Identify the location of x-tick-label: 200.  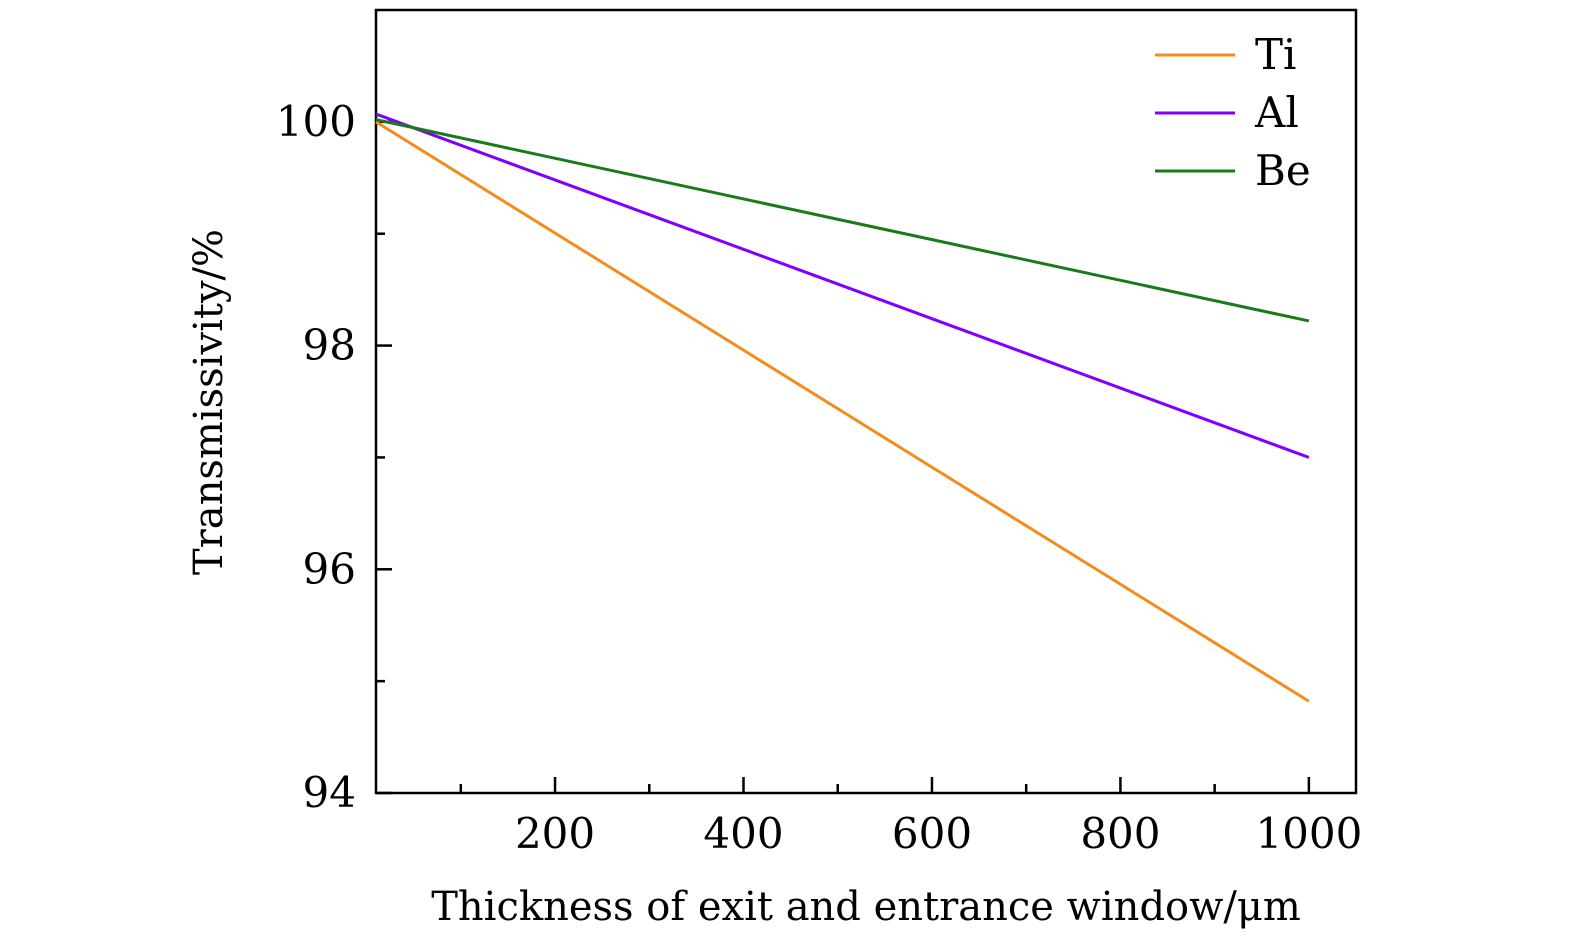
(555, 833).